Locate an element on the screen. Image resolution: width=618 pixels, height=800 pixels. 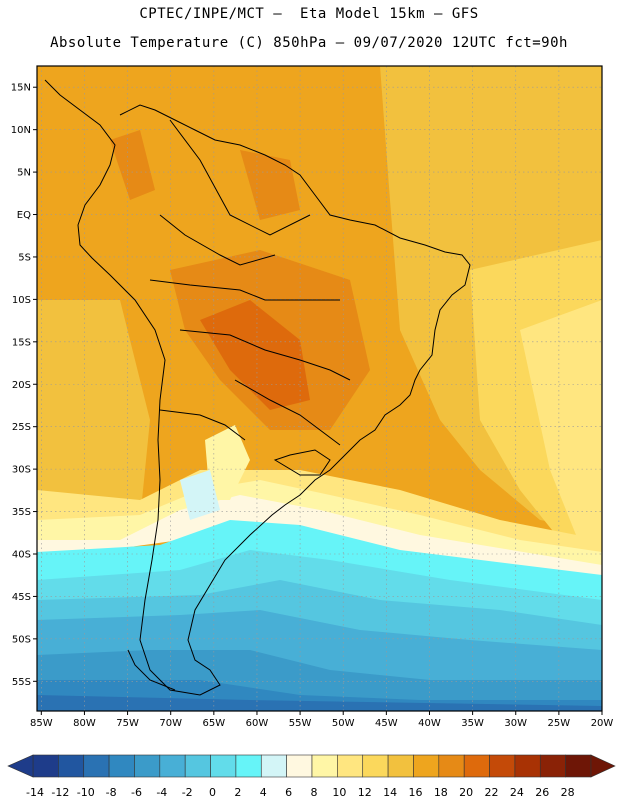
lon-label: 80W is located at coordinates (84, 723).